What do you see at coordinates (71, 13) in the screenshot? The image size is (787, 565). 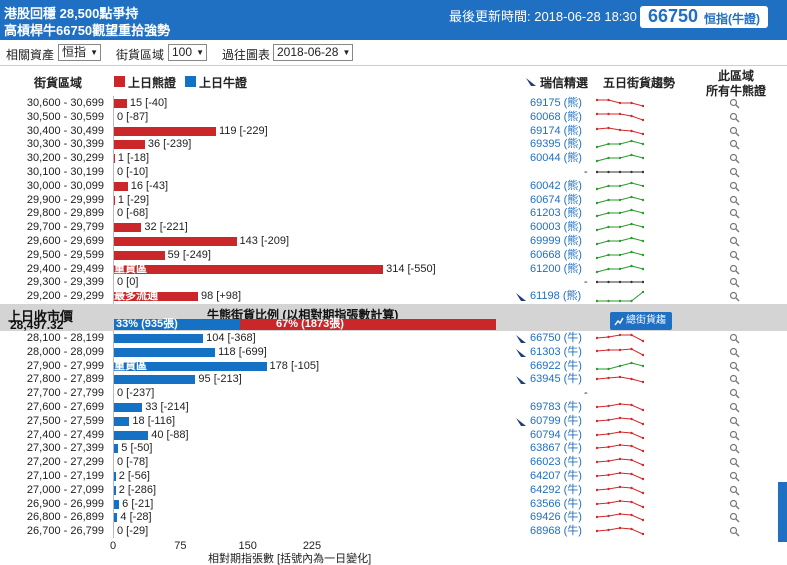 I see `headline-1: 港股回穩 28,500點爭持` at bounding box center [71, 13].